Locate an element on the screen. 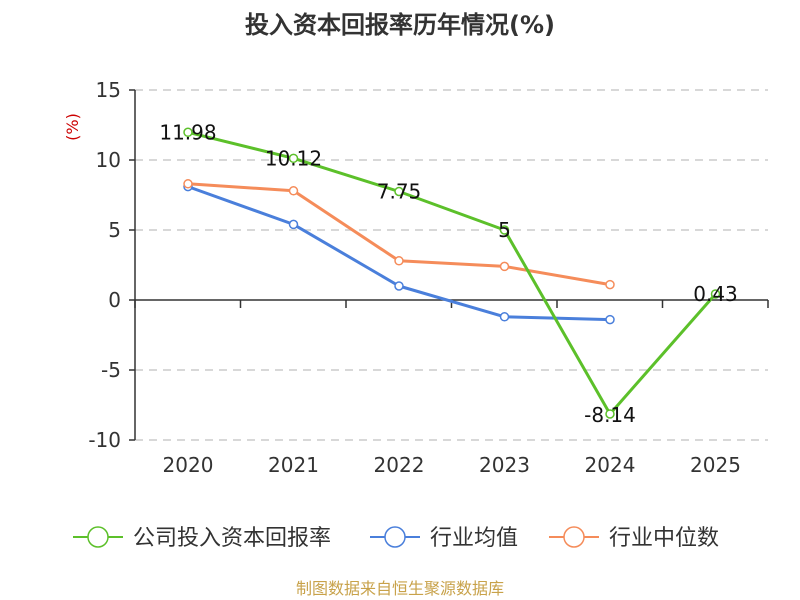 Image resolution: width=800 pixels, height=600 pixels. legend-item-0: 公司投入资本回报率 is located at coordinates (202, 538).